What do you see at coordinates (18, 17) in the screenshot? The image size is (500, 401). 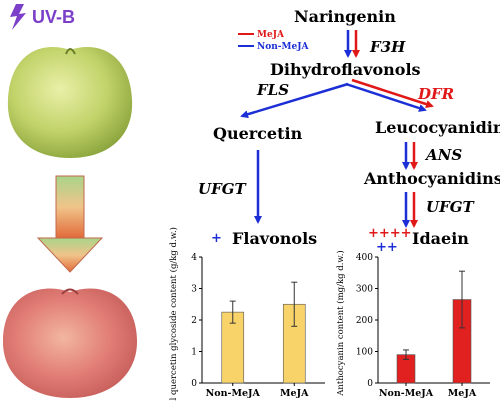 I see `lightning-bolt-icon` at bounding box center [18, 17].